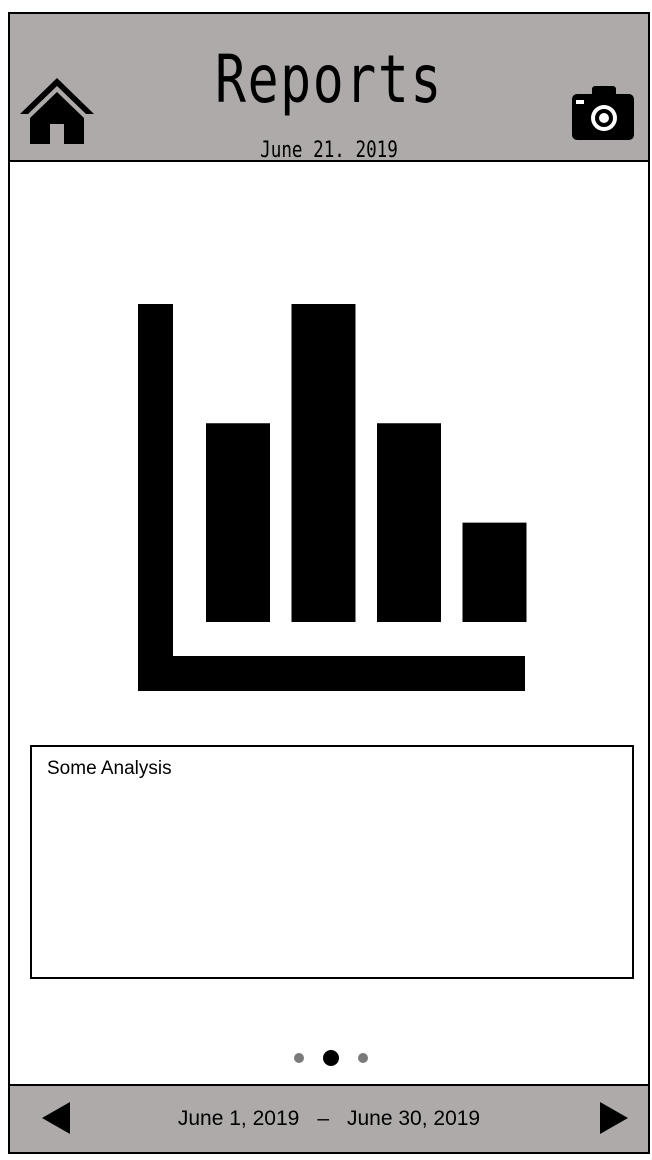 The height and width of the screenshot is (1160, 652). I want to click on page-indicator, so click(326, 1058).